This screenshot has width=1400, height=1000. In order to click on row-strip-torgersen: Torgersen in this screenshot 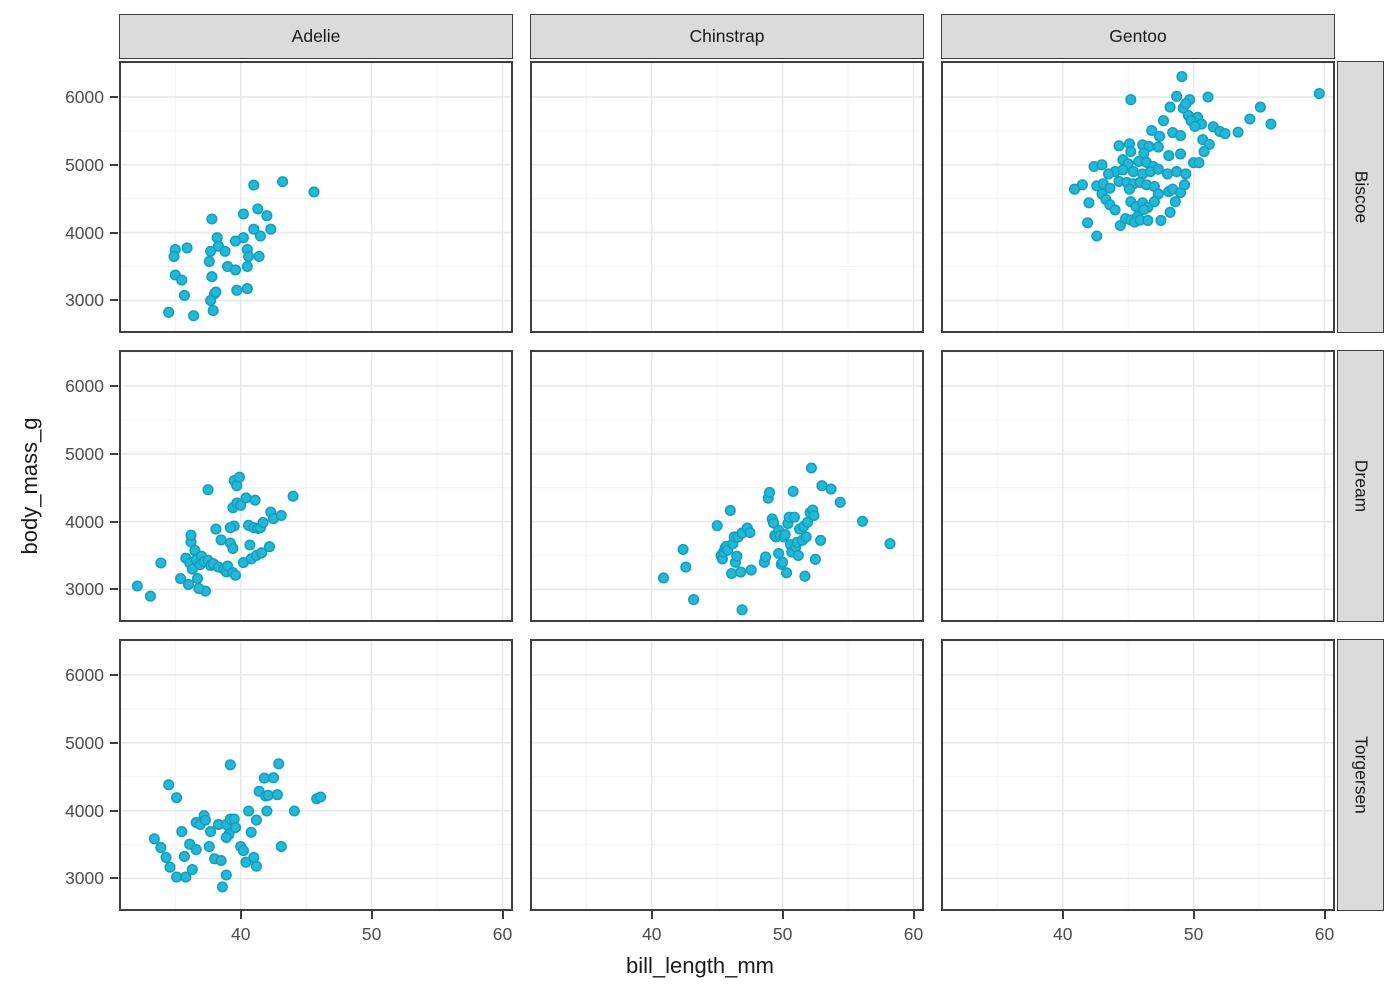, I will do `click(1360, 775)`.